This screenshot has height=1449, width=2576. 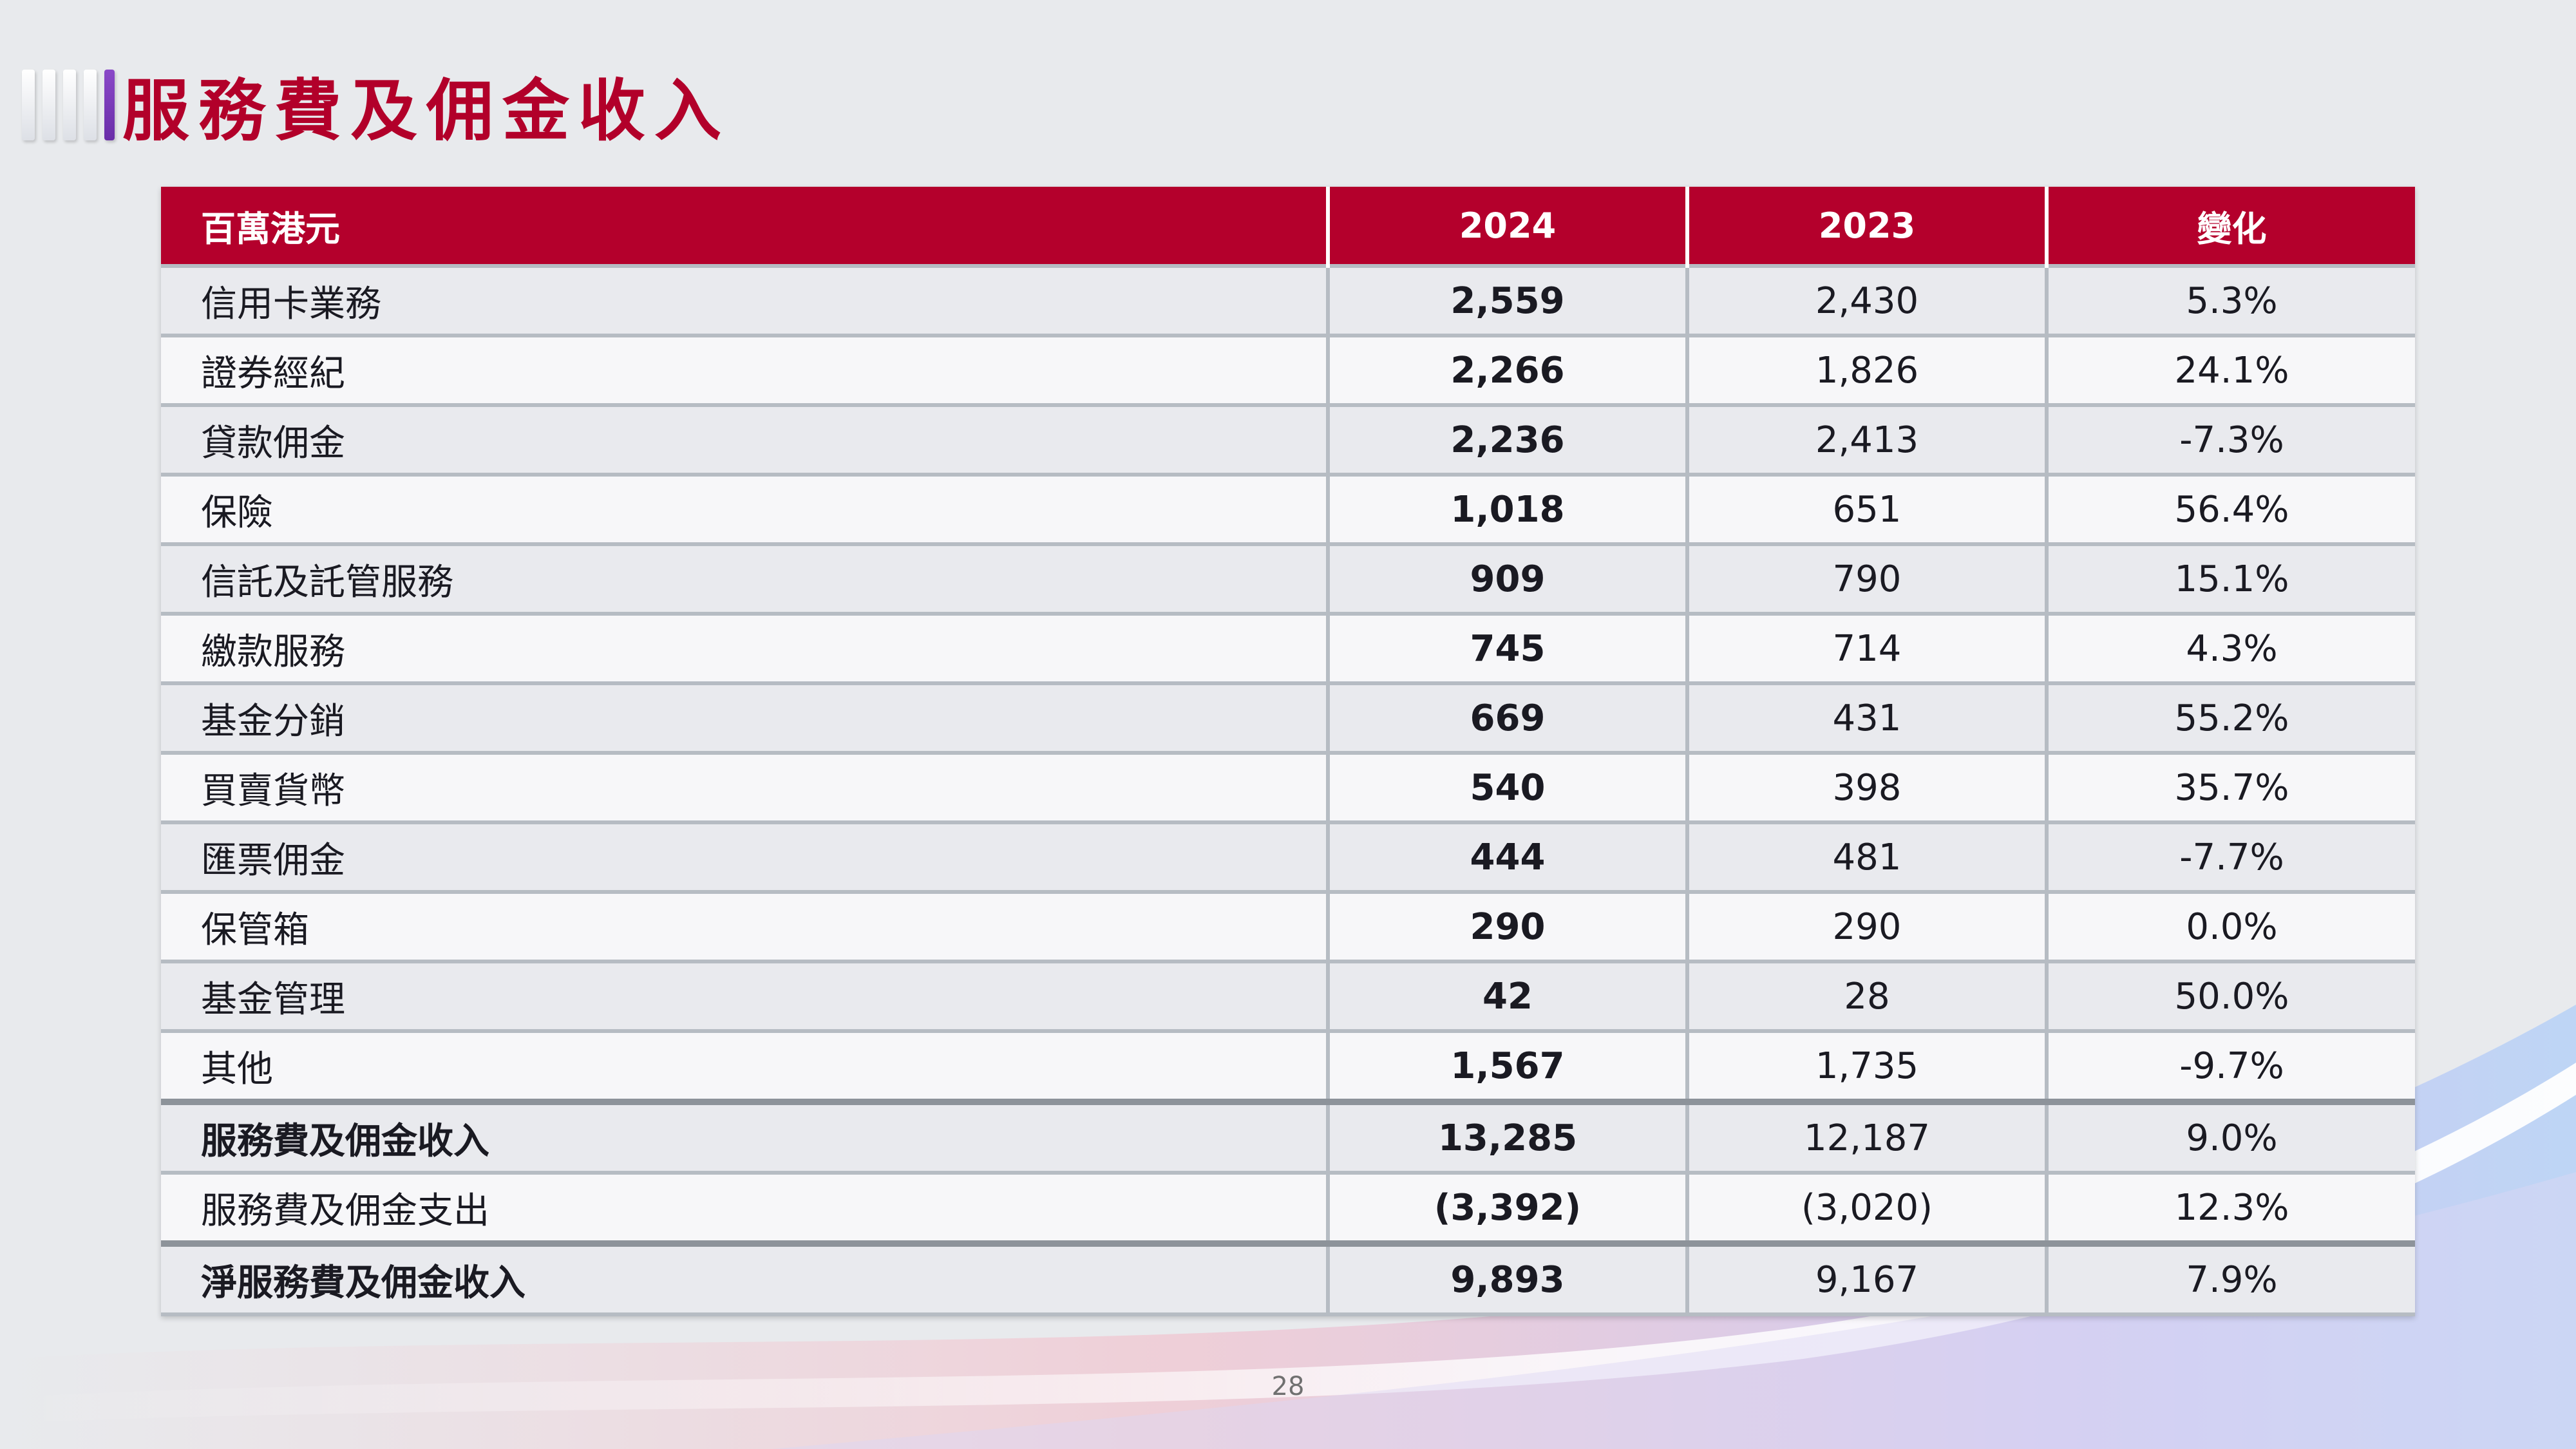 What do you see at coordinates (2230, 439) in the screenshot?
I see `value-change: -7.3%` at bounding box center [2230, 439].